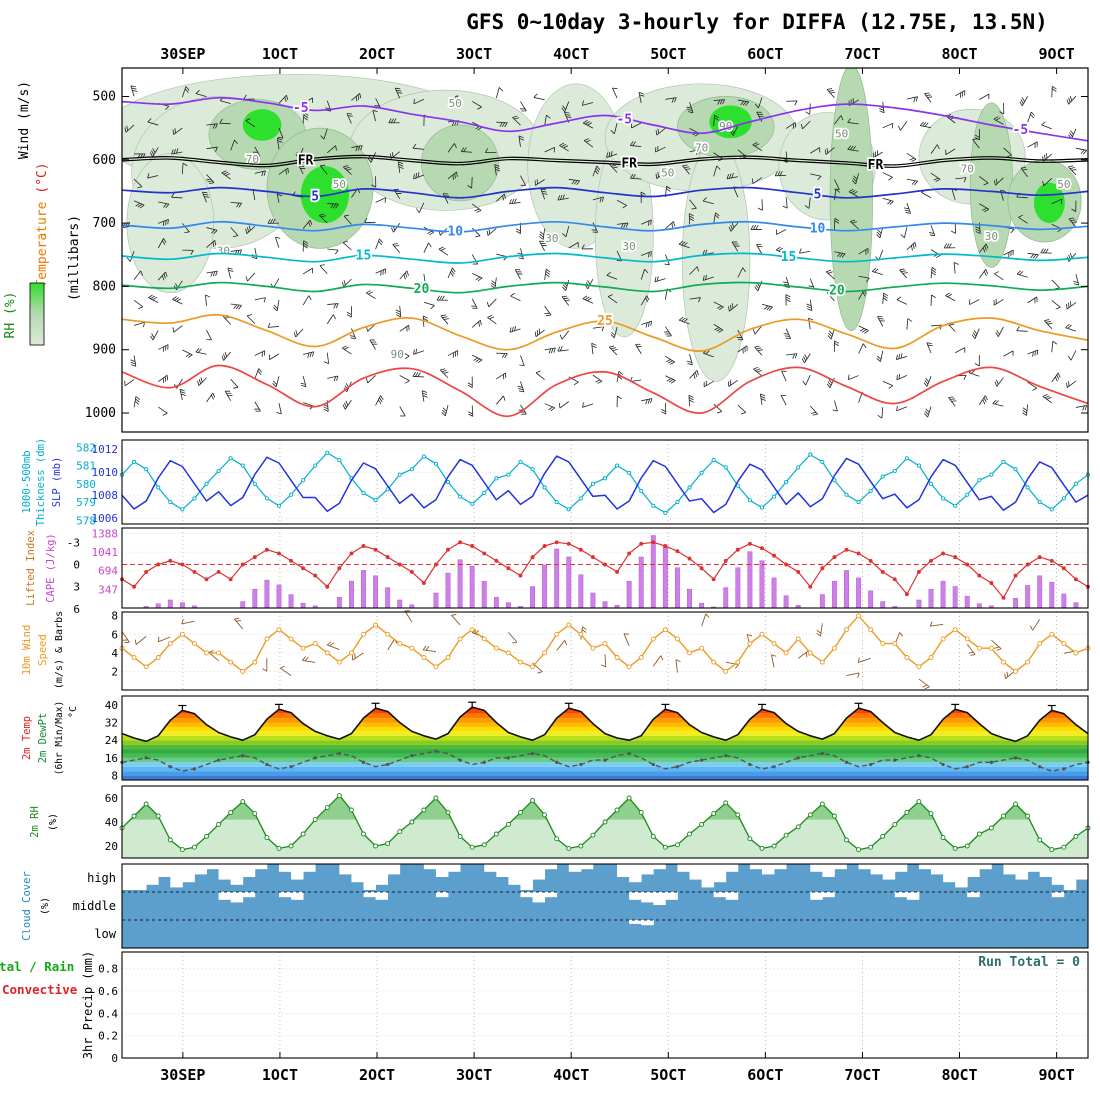  I want to click on svg-text: 2m Temp, so click(27, 738).